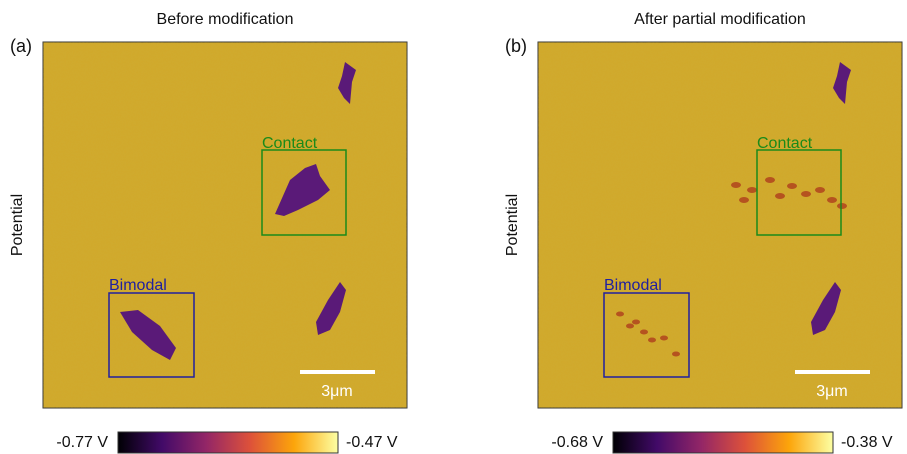  Describe the element at coordinates (867, 442) in the screenshot. I see `colorbar-max: -0.38 V` at that location.